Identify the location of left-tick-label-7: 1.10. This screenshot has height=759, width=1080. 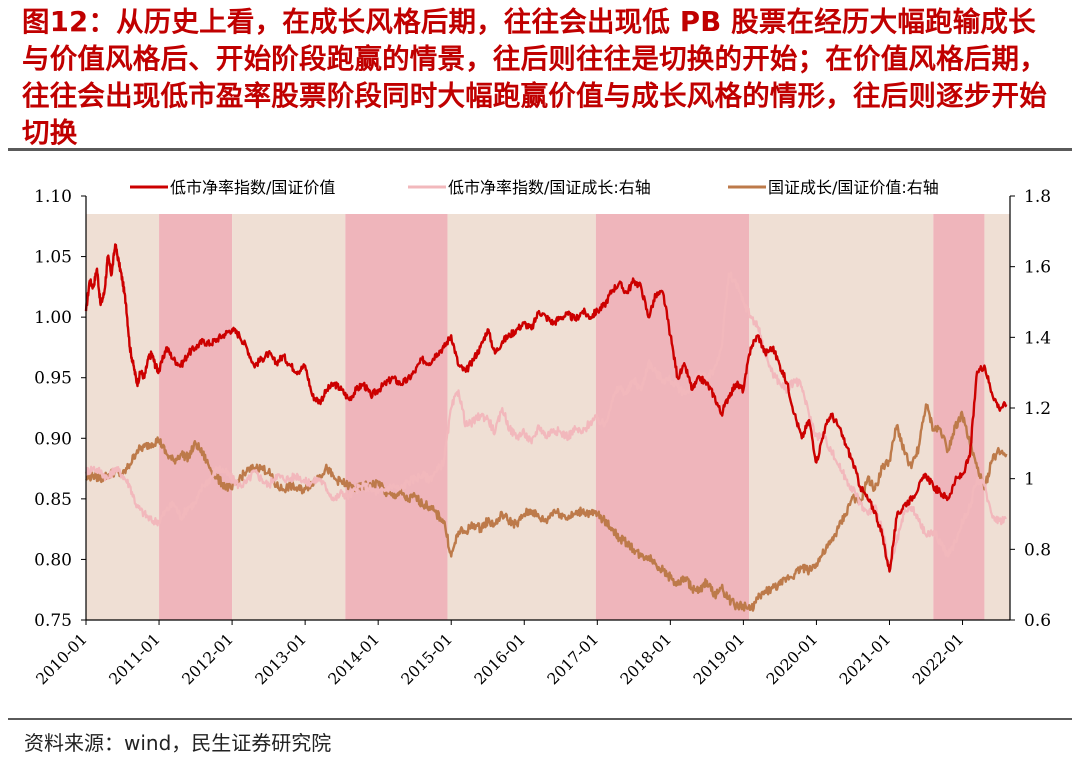
(53, 197).